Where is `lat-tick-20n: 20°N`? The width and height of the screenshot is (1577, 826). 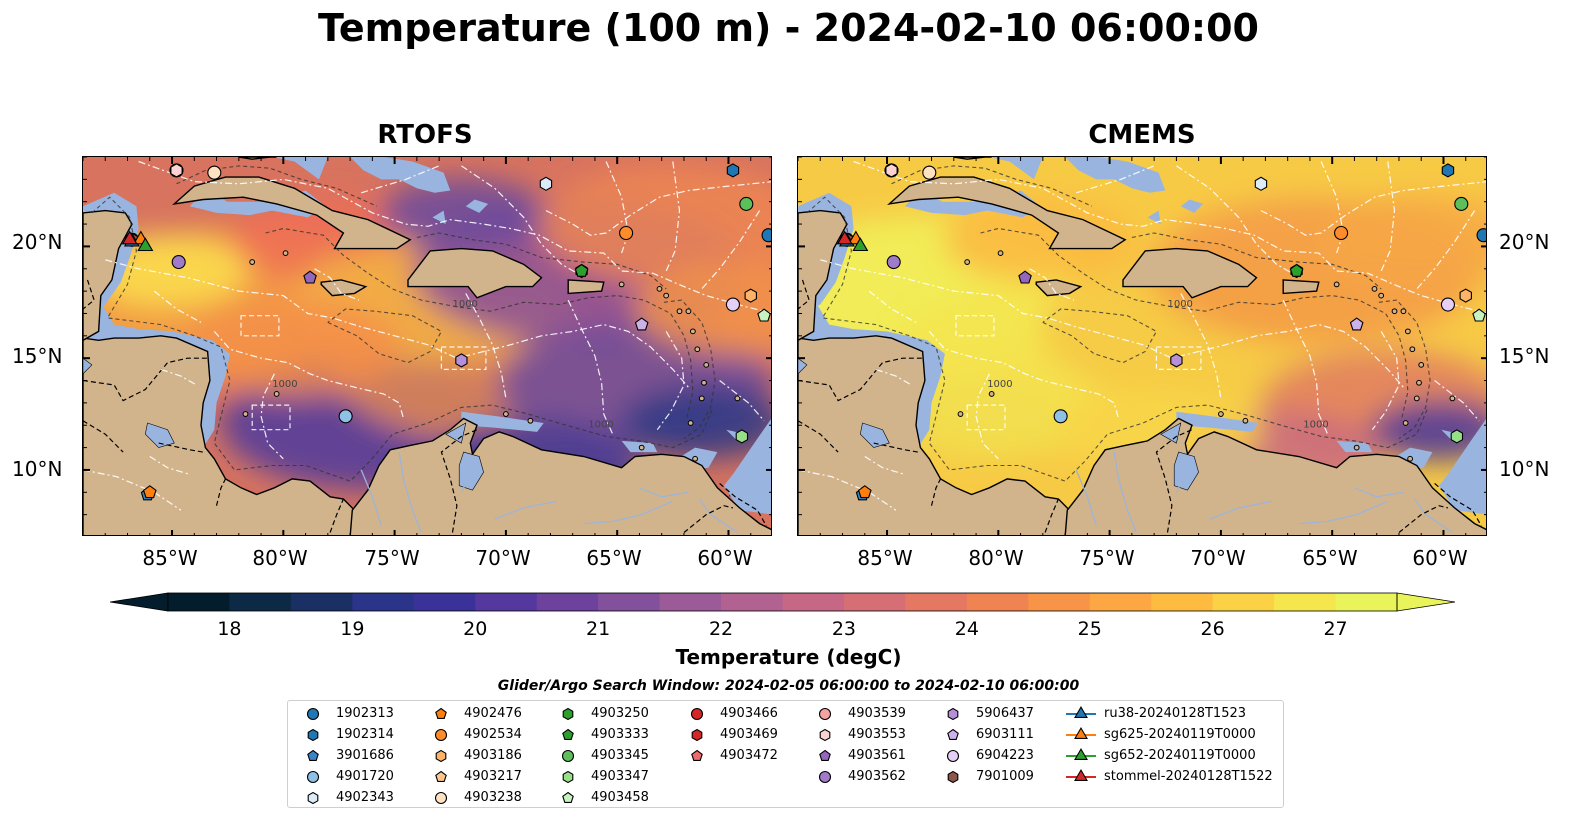
lat-tick-20n: 20°N is located at coordinates (1524, 242).